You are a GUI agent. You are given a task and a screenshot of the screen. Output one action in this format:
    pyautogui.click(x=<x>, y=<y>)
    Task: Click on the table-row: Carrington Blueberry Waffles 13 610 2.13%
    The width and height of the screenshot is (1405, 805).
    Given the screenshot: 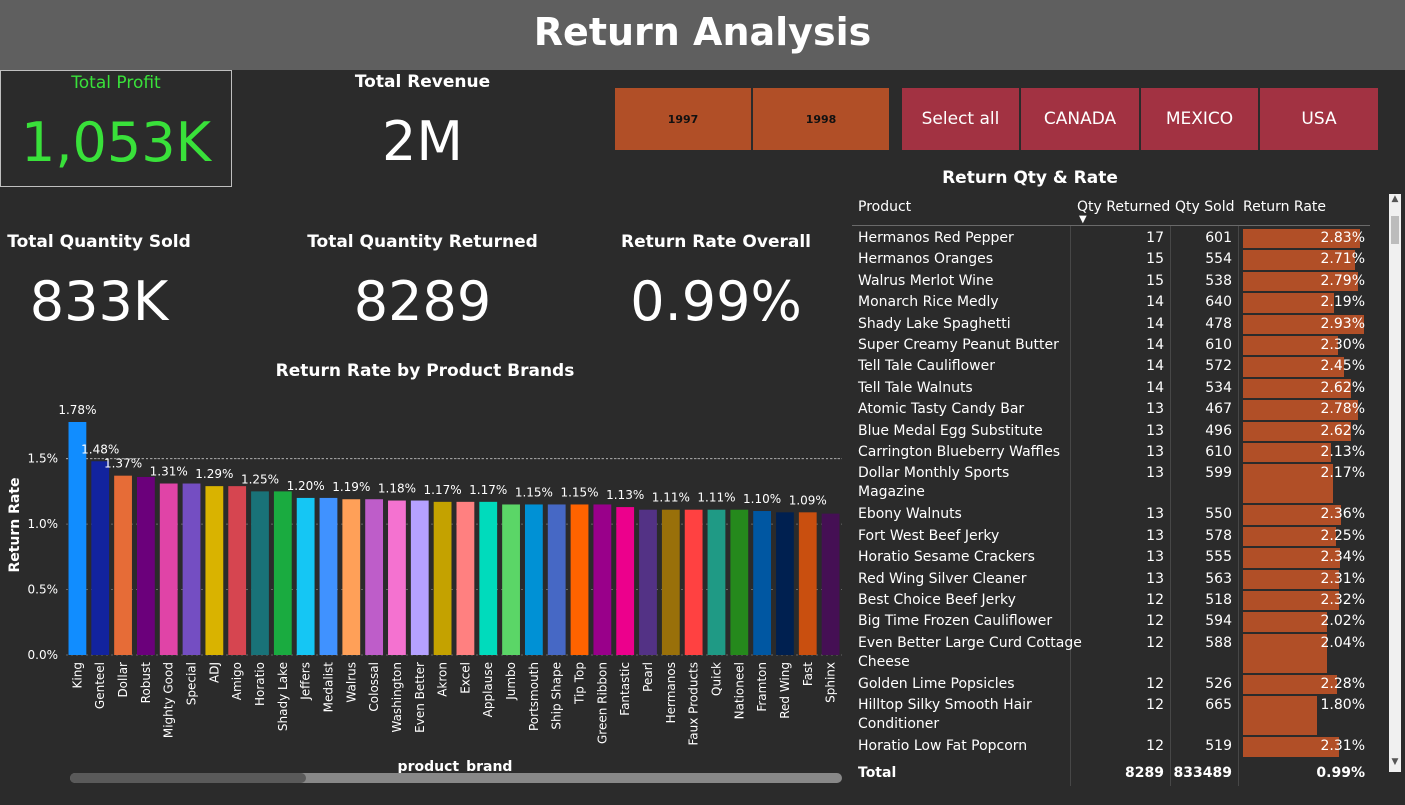 What is the action you would take?
    pyautogui.click(x=1116, y=452)
    